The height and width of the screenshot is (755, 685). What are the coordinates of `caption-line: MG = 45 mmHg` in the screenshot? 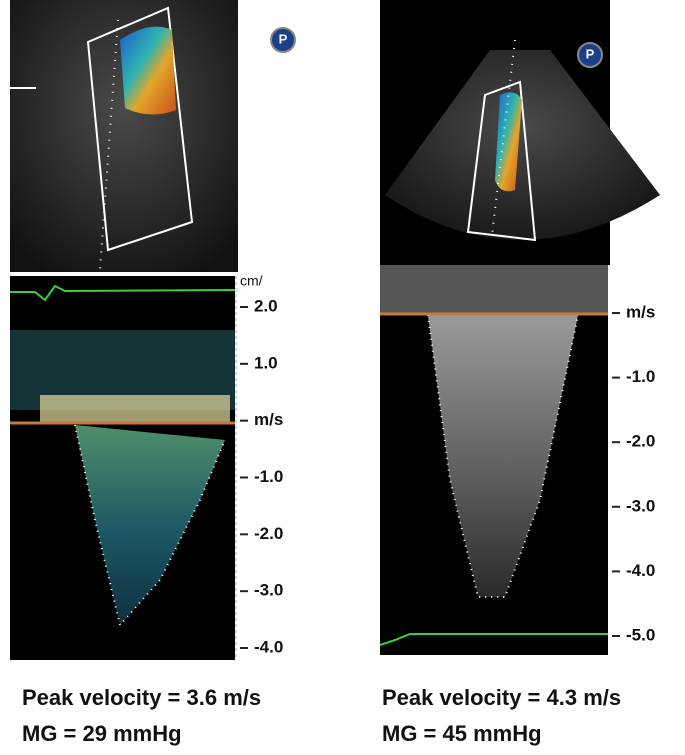 It's located at (462, 733).